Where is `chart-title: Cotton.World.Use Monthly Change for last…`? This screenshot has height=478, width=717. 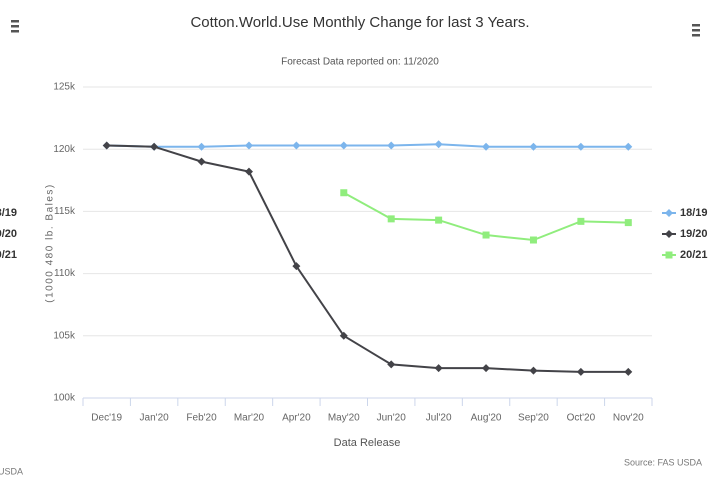 chart-title: Cotton.World.Use Monthly Change for last… is located at coordinates (359, 22).